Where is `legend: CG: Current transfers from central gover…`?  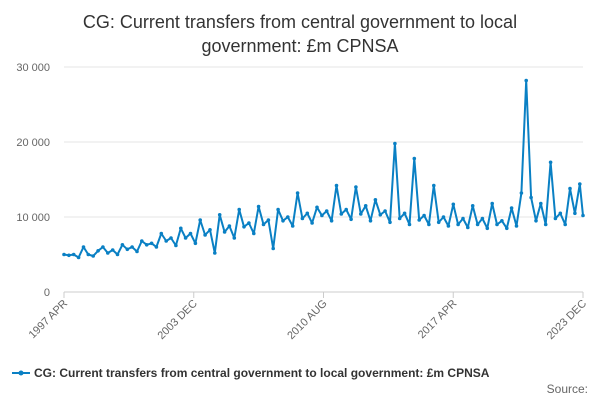 legend: CG: Current transfers from central gover… is located at coordinates (251, 373).